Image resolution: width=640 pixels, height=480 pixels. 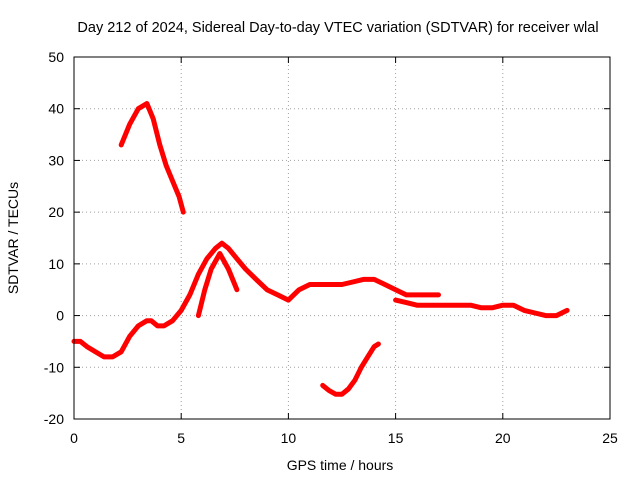 I want to click on x-tick-labels: 0 5 10 15 20 25, so click(x=344, y=438).